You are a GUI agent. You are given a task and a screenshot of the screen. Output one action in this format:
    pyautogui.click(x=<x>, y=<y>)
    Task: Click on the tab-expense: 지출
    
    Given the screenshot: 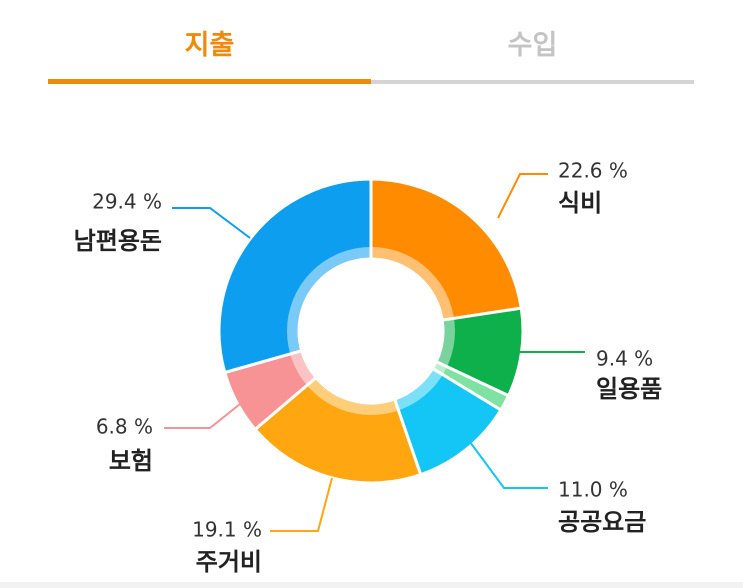 What is the action you would take?
    pyautogui.click(x=209, y=42)
    